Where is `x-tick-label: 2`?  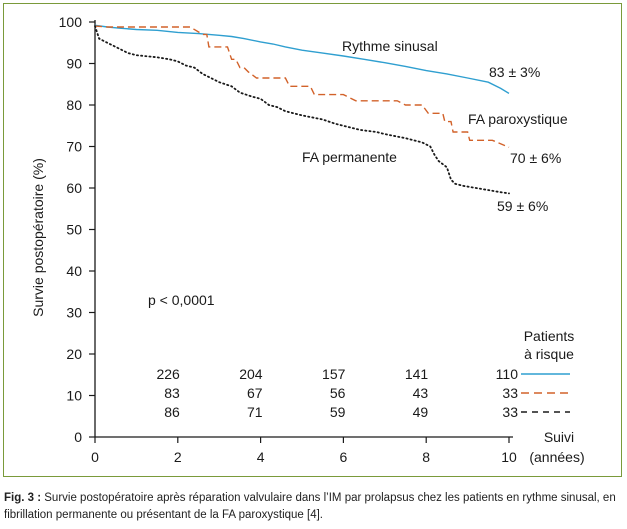
x-tick-label: 2 is located at coordinates (178, 457).